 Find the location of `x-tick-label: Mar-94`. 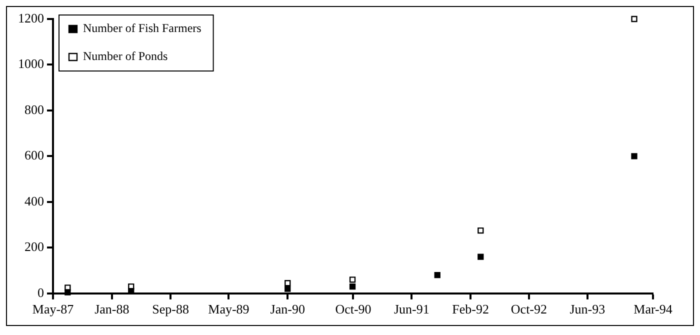

x-tick-label: Mar-94 is located at coordinates (653, 309).